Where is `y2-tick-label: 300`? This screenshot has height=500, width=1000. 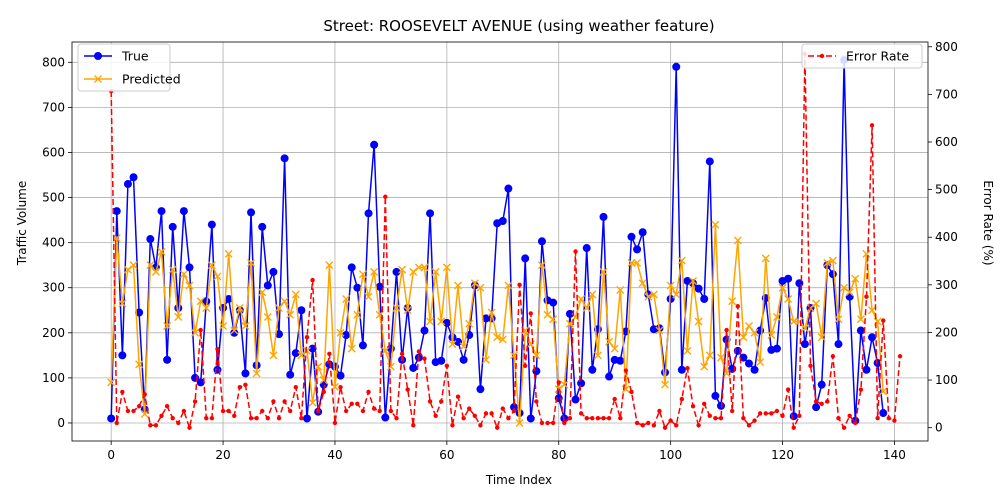
y2-tick-label: 300 is located at coordinates (946, 285).